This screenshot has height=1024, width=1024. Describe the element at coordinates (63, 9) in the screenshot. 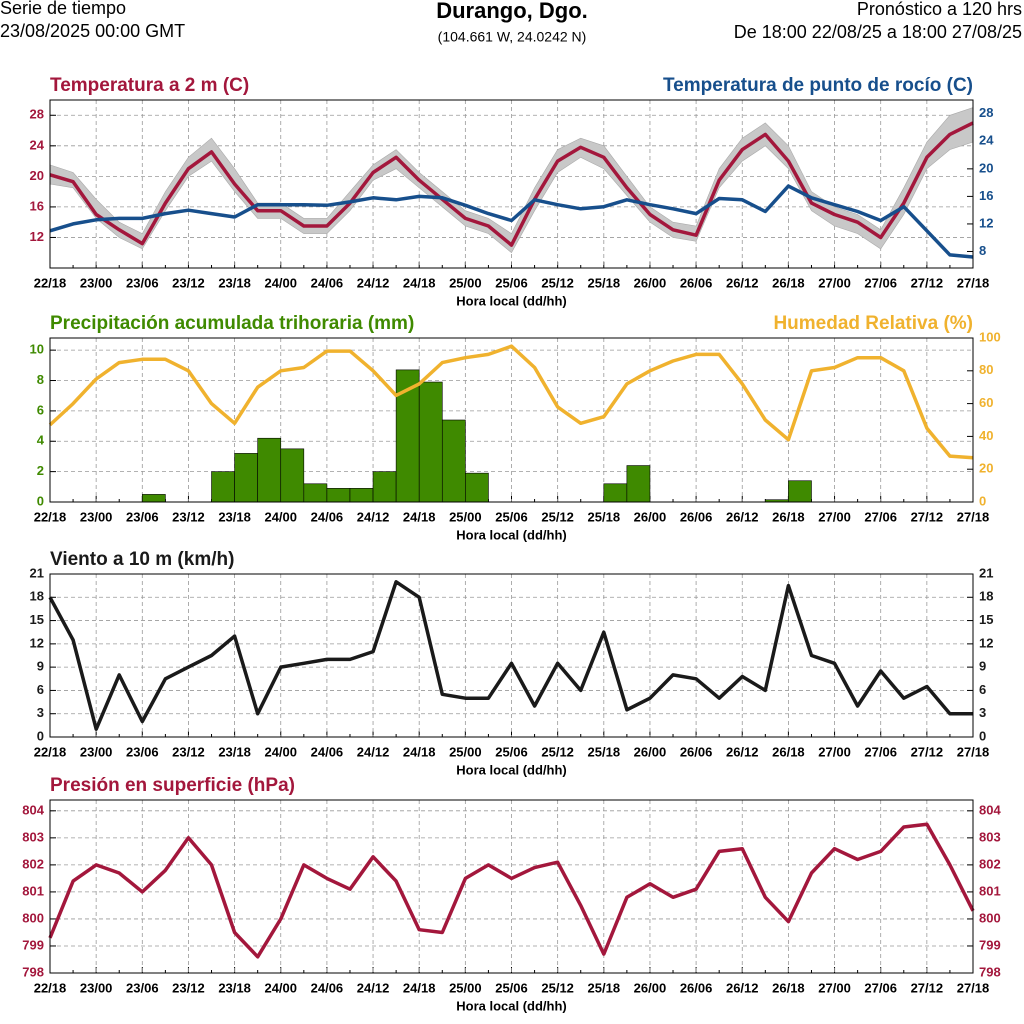

I see `header-left-1: Serie de tiempo` at that location.